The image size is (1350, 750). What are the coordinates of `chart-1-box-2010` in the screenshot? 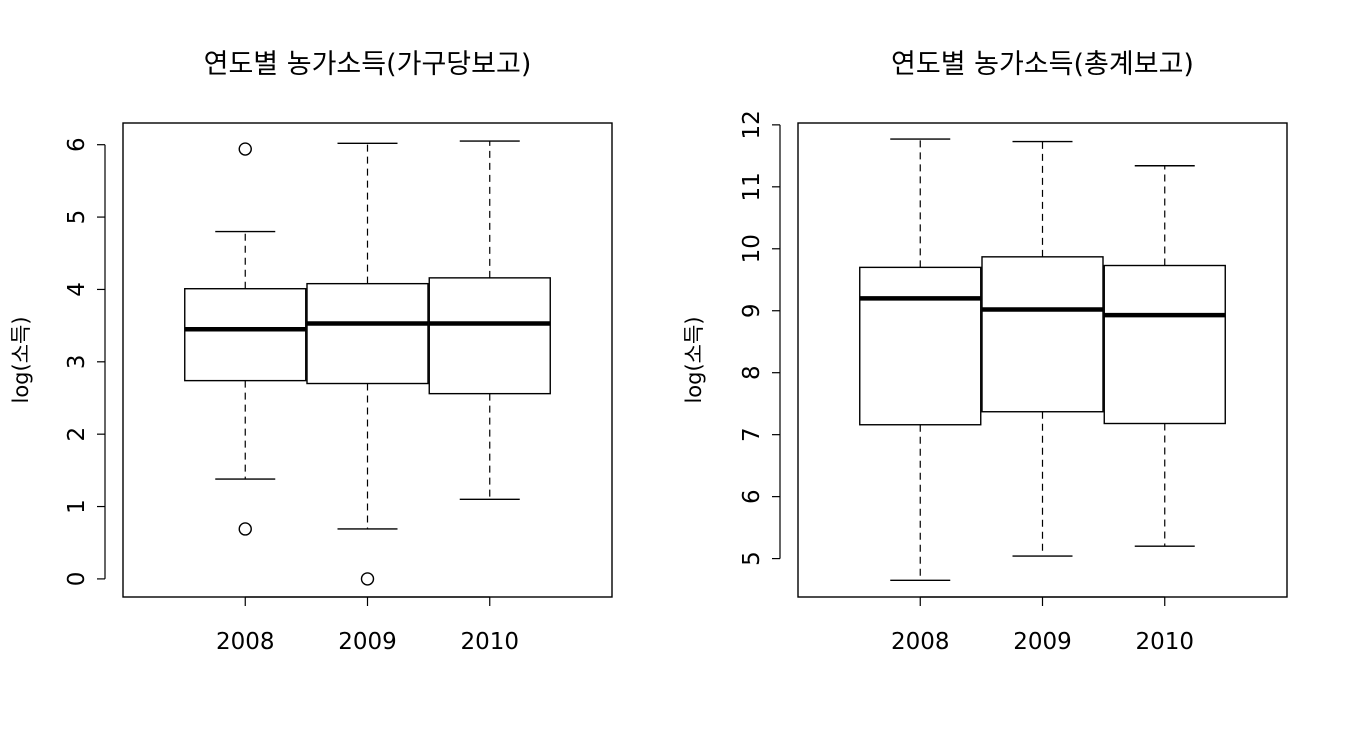 It's located at (489, 320).